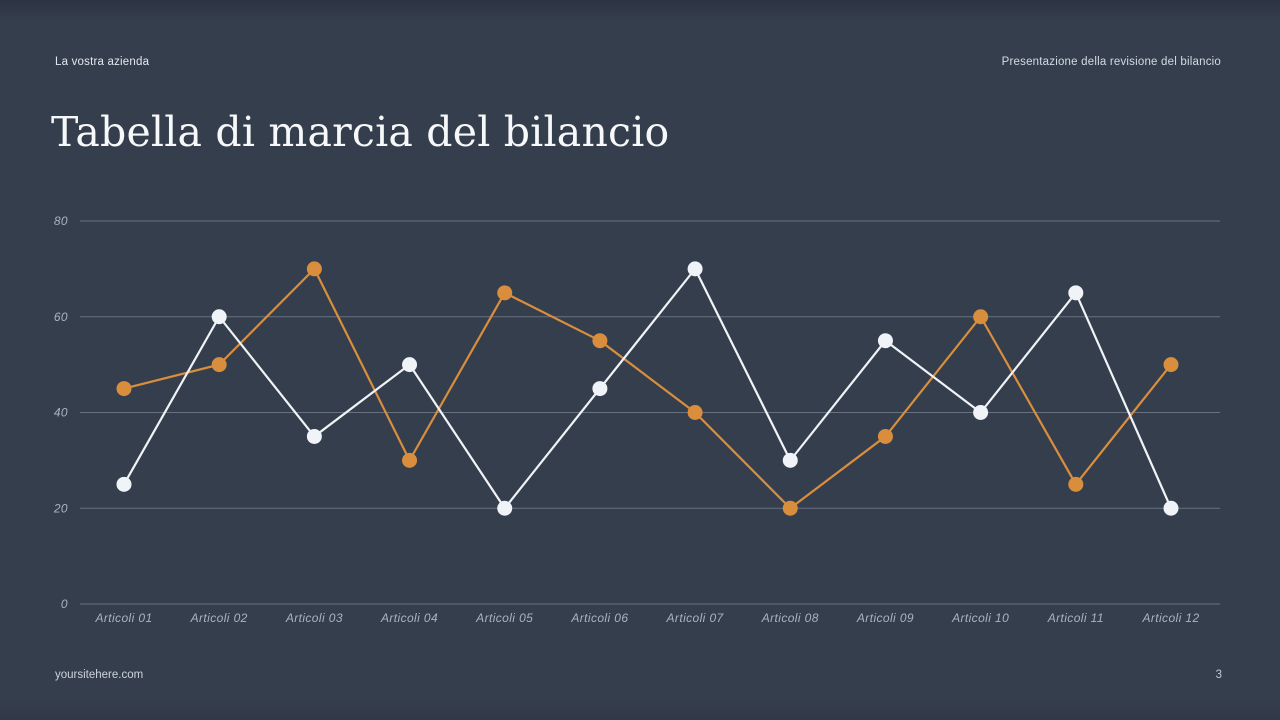 The height and width of the screenshot is (720, 1280). What do you see at coordinates (360, 132) in the screenshot?
I see `slide-title: Tabella di marcia del bilancio` at bounding box center [360, 132].